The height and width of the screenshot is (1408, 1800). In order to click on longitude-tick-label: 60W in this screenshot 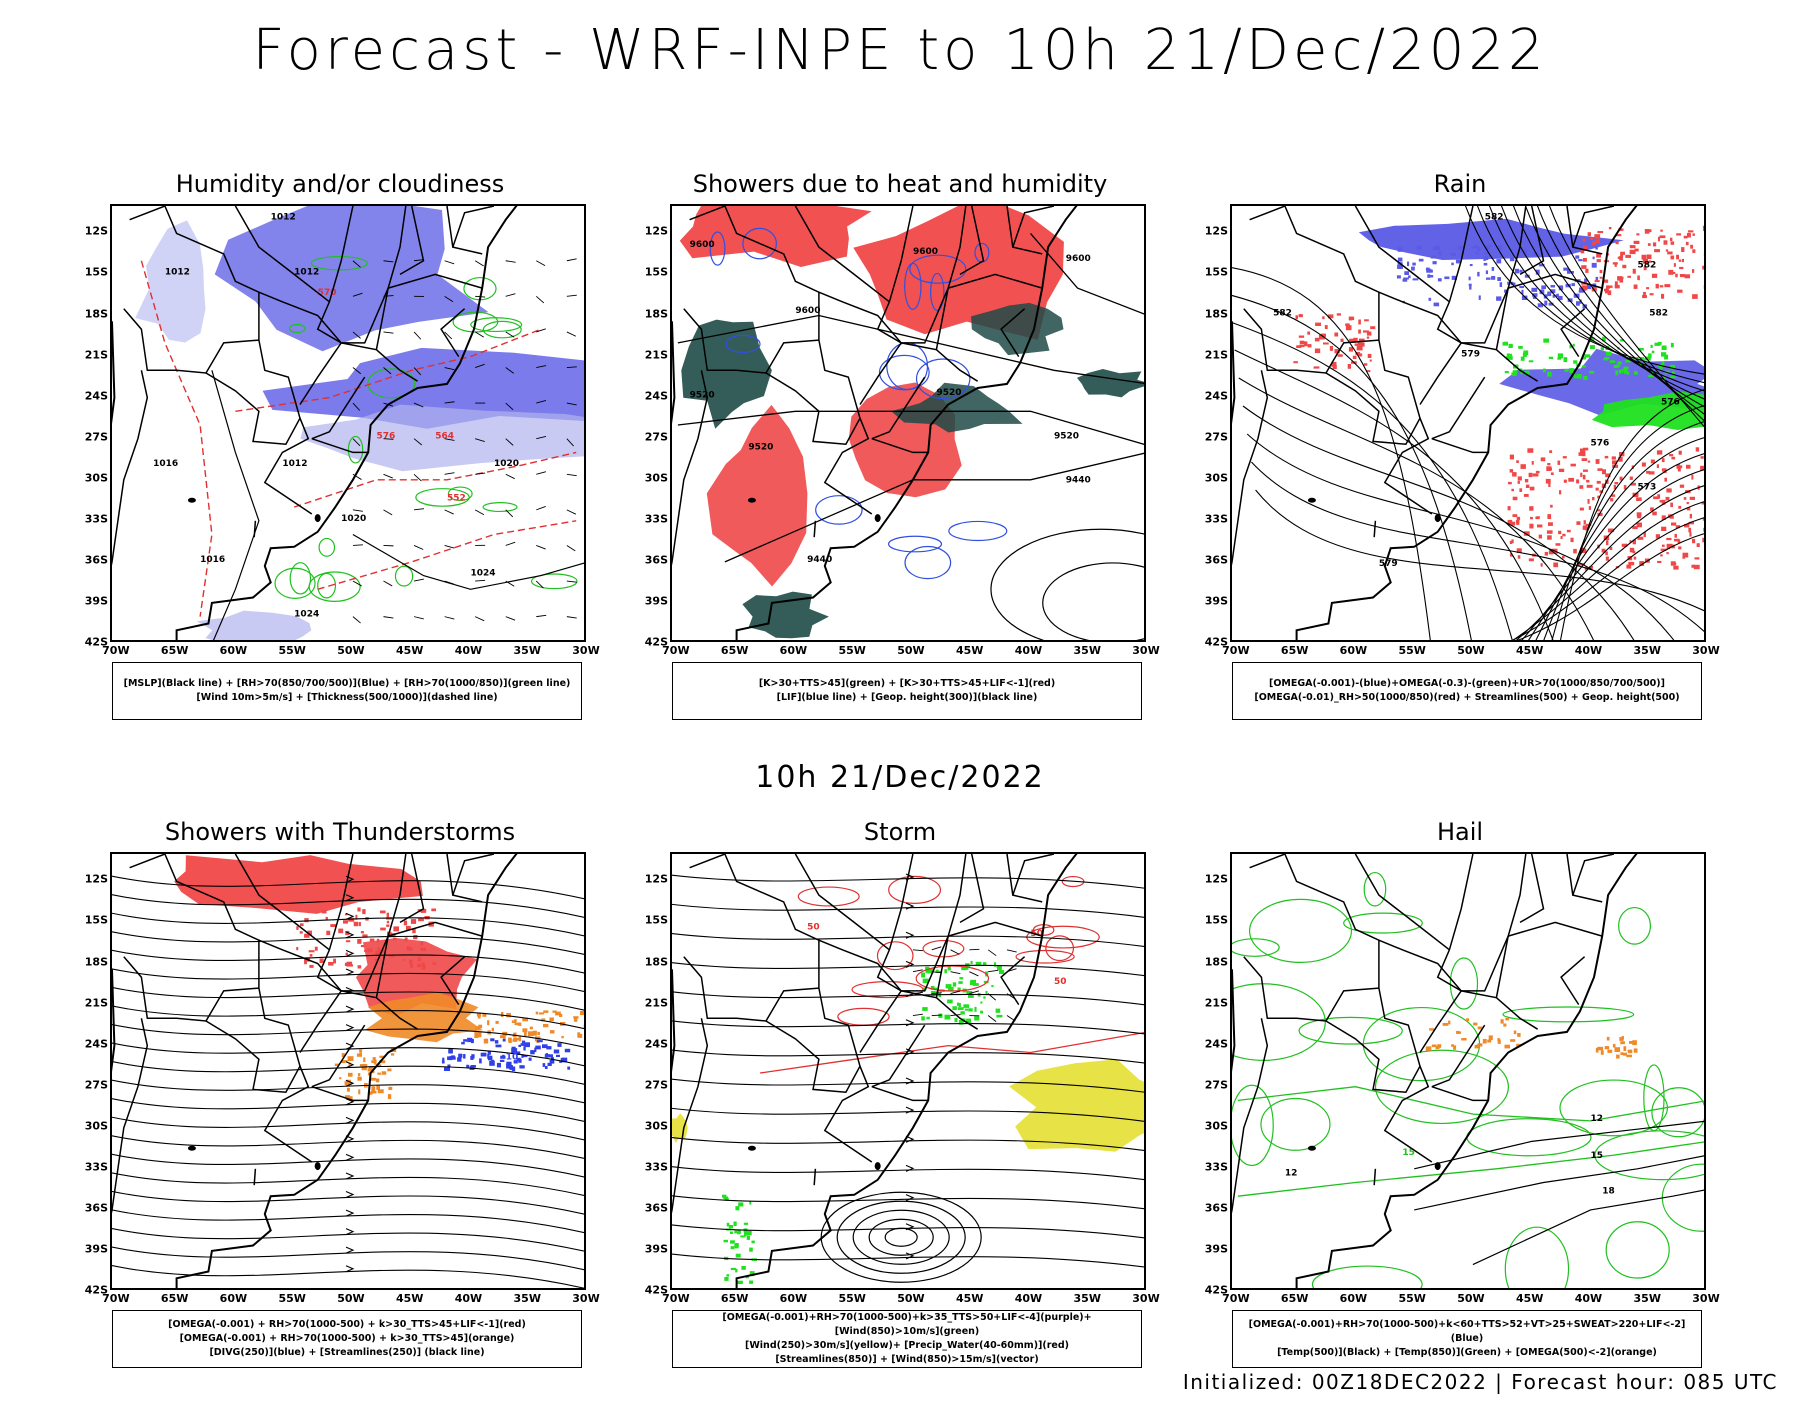, I will do `click(793, 1298)`.